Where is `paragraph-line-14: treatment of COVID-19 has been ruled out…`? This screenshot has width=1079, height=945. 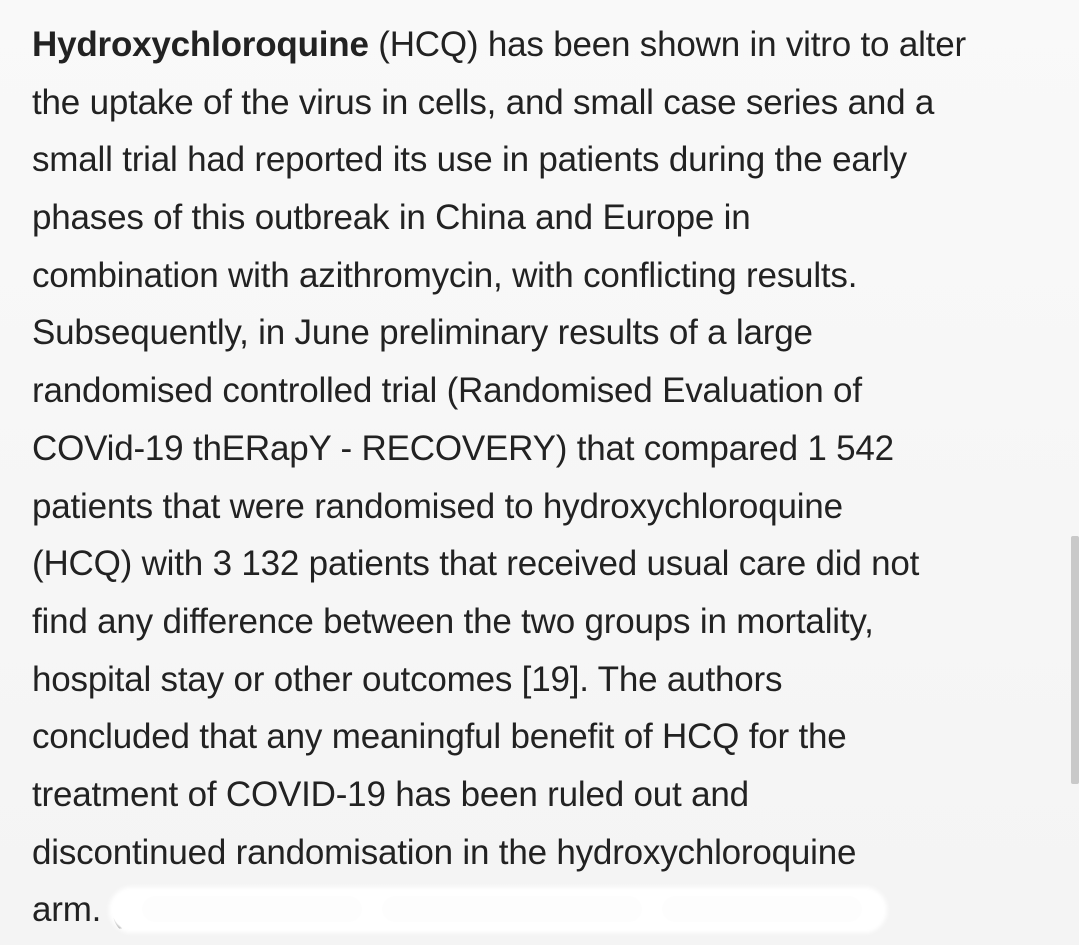 paragraph-line-14: treatment of COVID-19 has been ruled out… is located at coordinates (390, 794).